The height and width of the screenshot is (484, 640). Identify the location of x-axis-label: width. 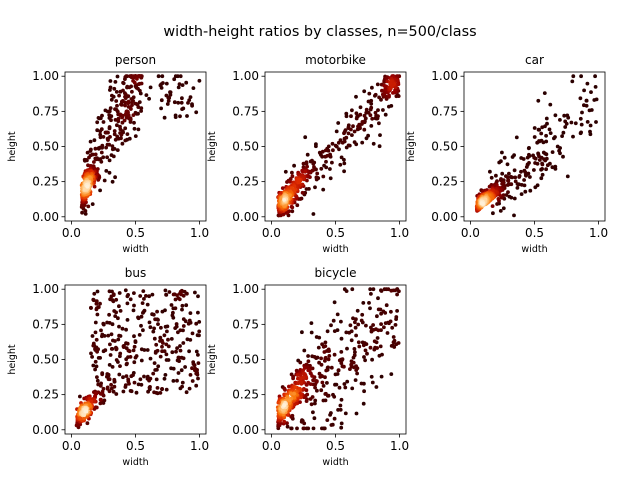
(534, 249).